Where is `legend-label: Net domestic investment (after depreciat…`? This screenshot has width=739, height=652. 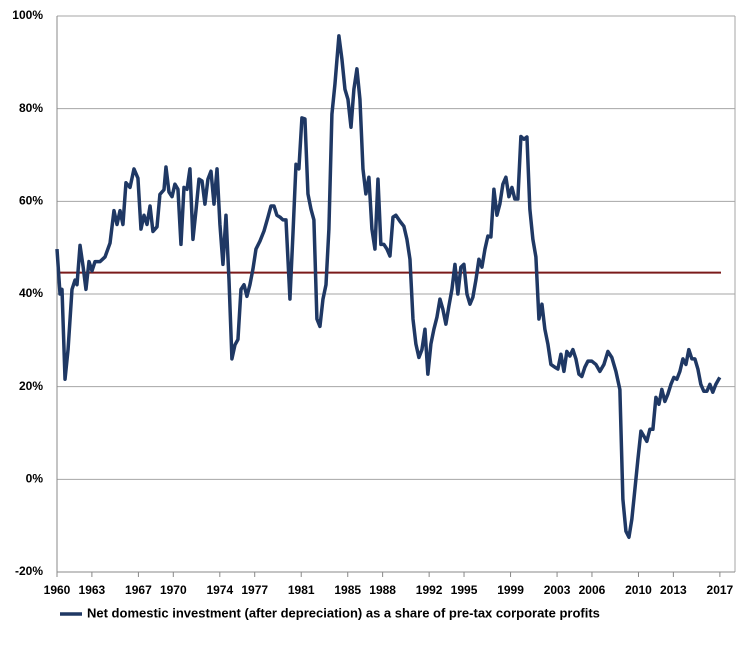 legend-label: Net domestic investment (after depreciat… is located at coordinates (343, 612).